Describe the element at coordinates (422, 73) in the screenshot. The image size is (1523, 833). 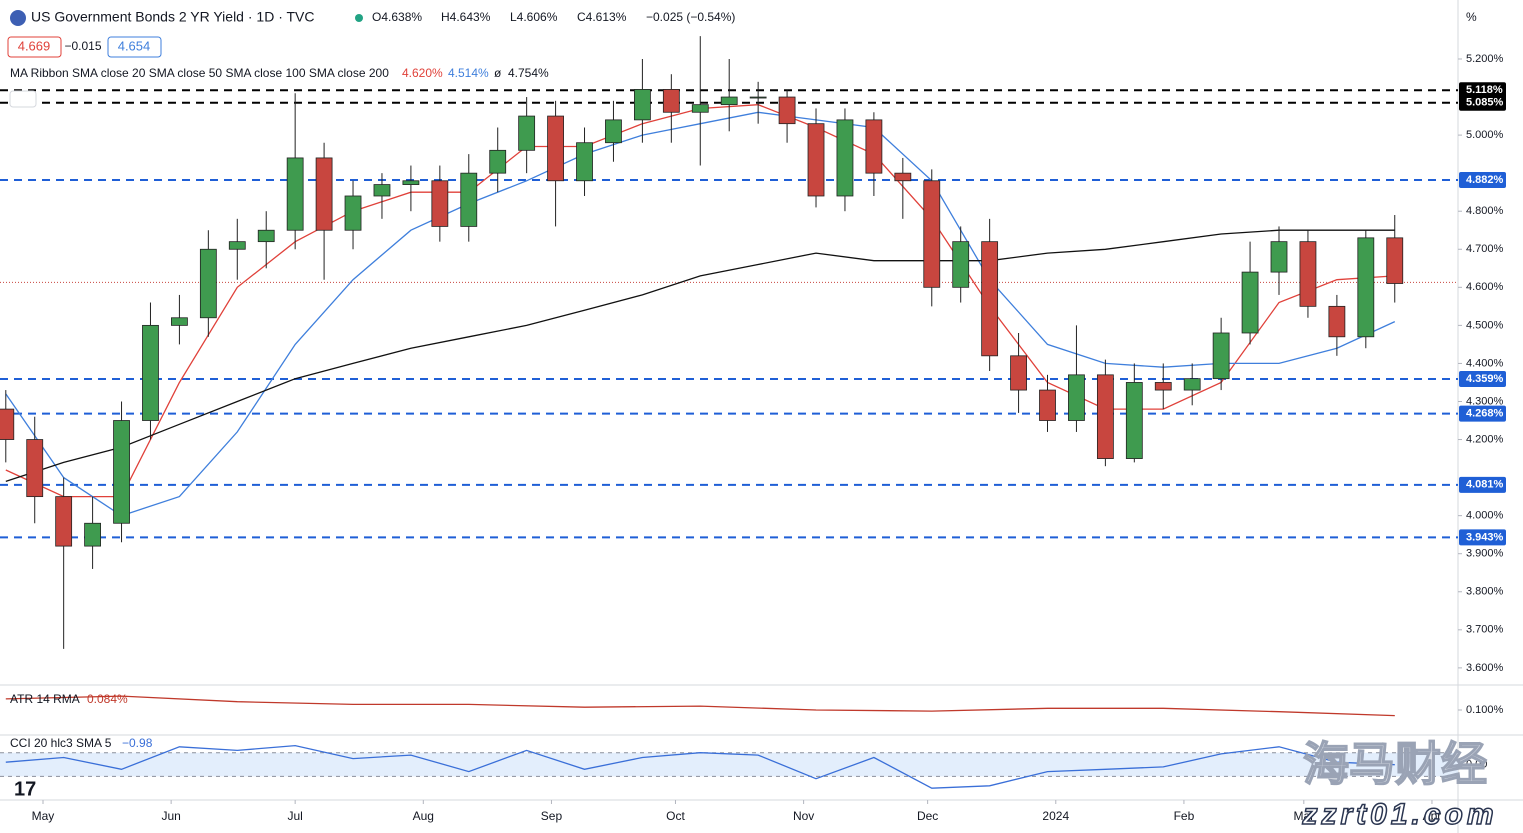
I see `indicator-value: 4.620%` at that location.